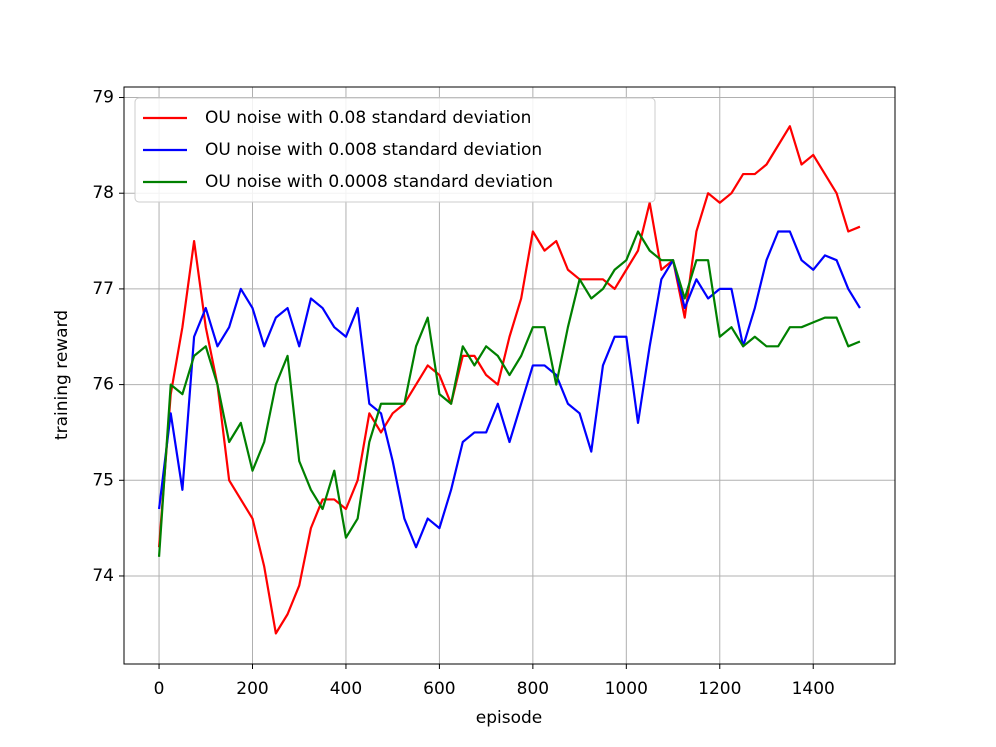 The height and width of the screenshot is (747, 996). What do you see at coordinates (813, 689) in the screenshot?
I see `x-tick-label: 1400` at bounding box center [813, 689].